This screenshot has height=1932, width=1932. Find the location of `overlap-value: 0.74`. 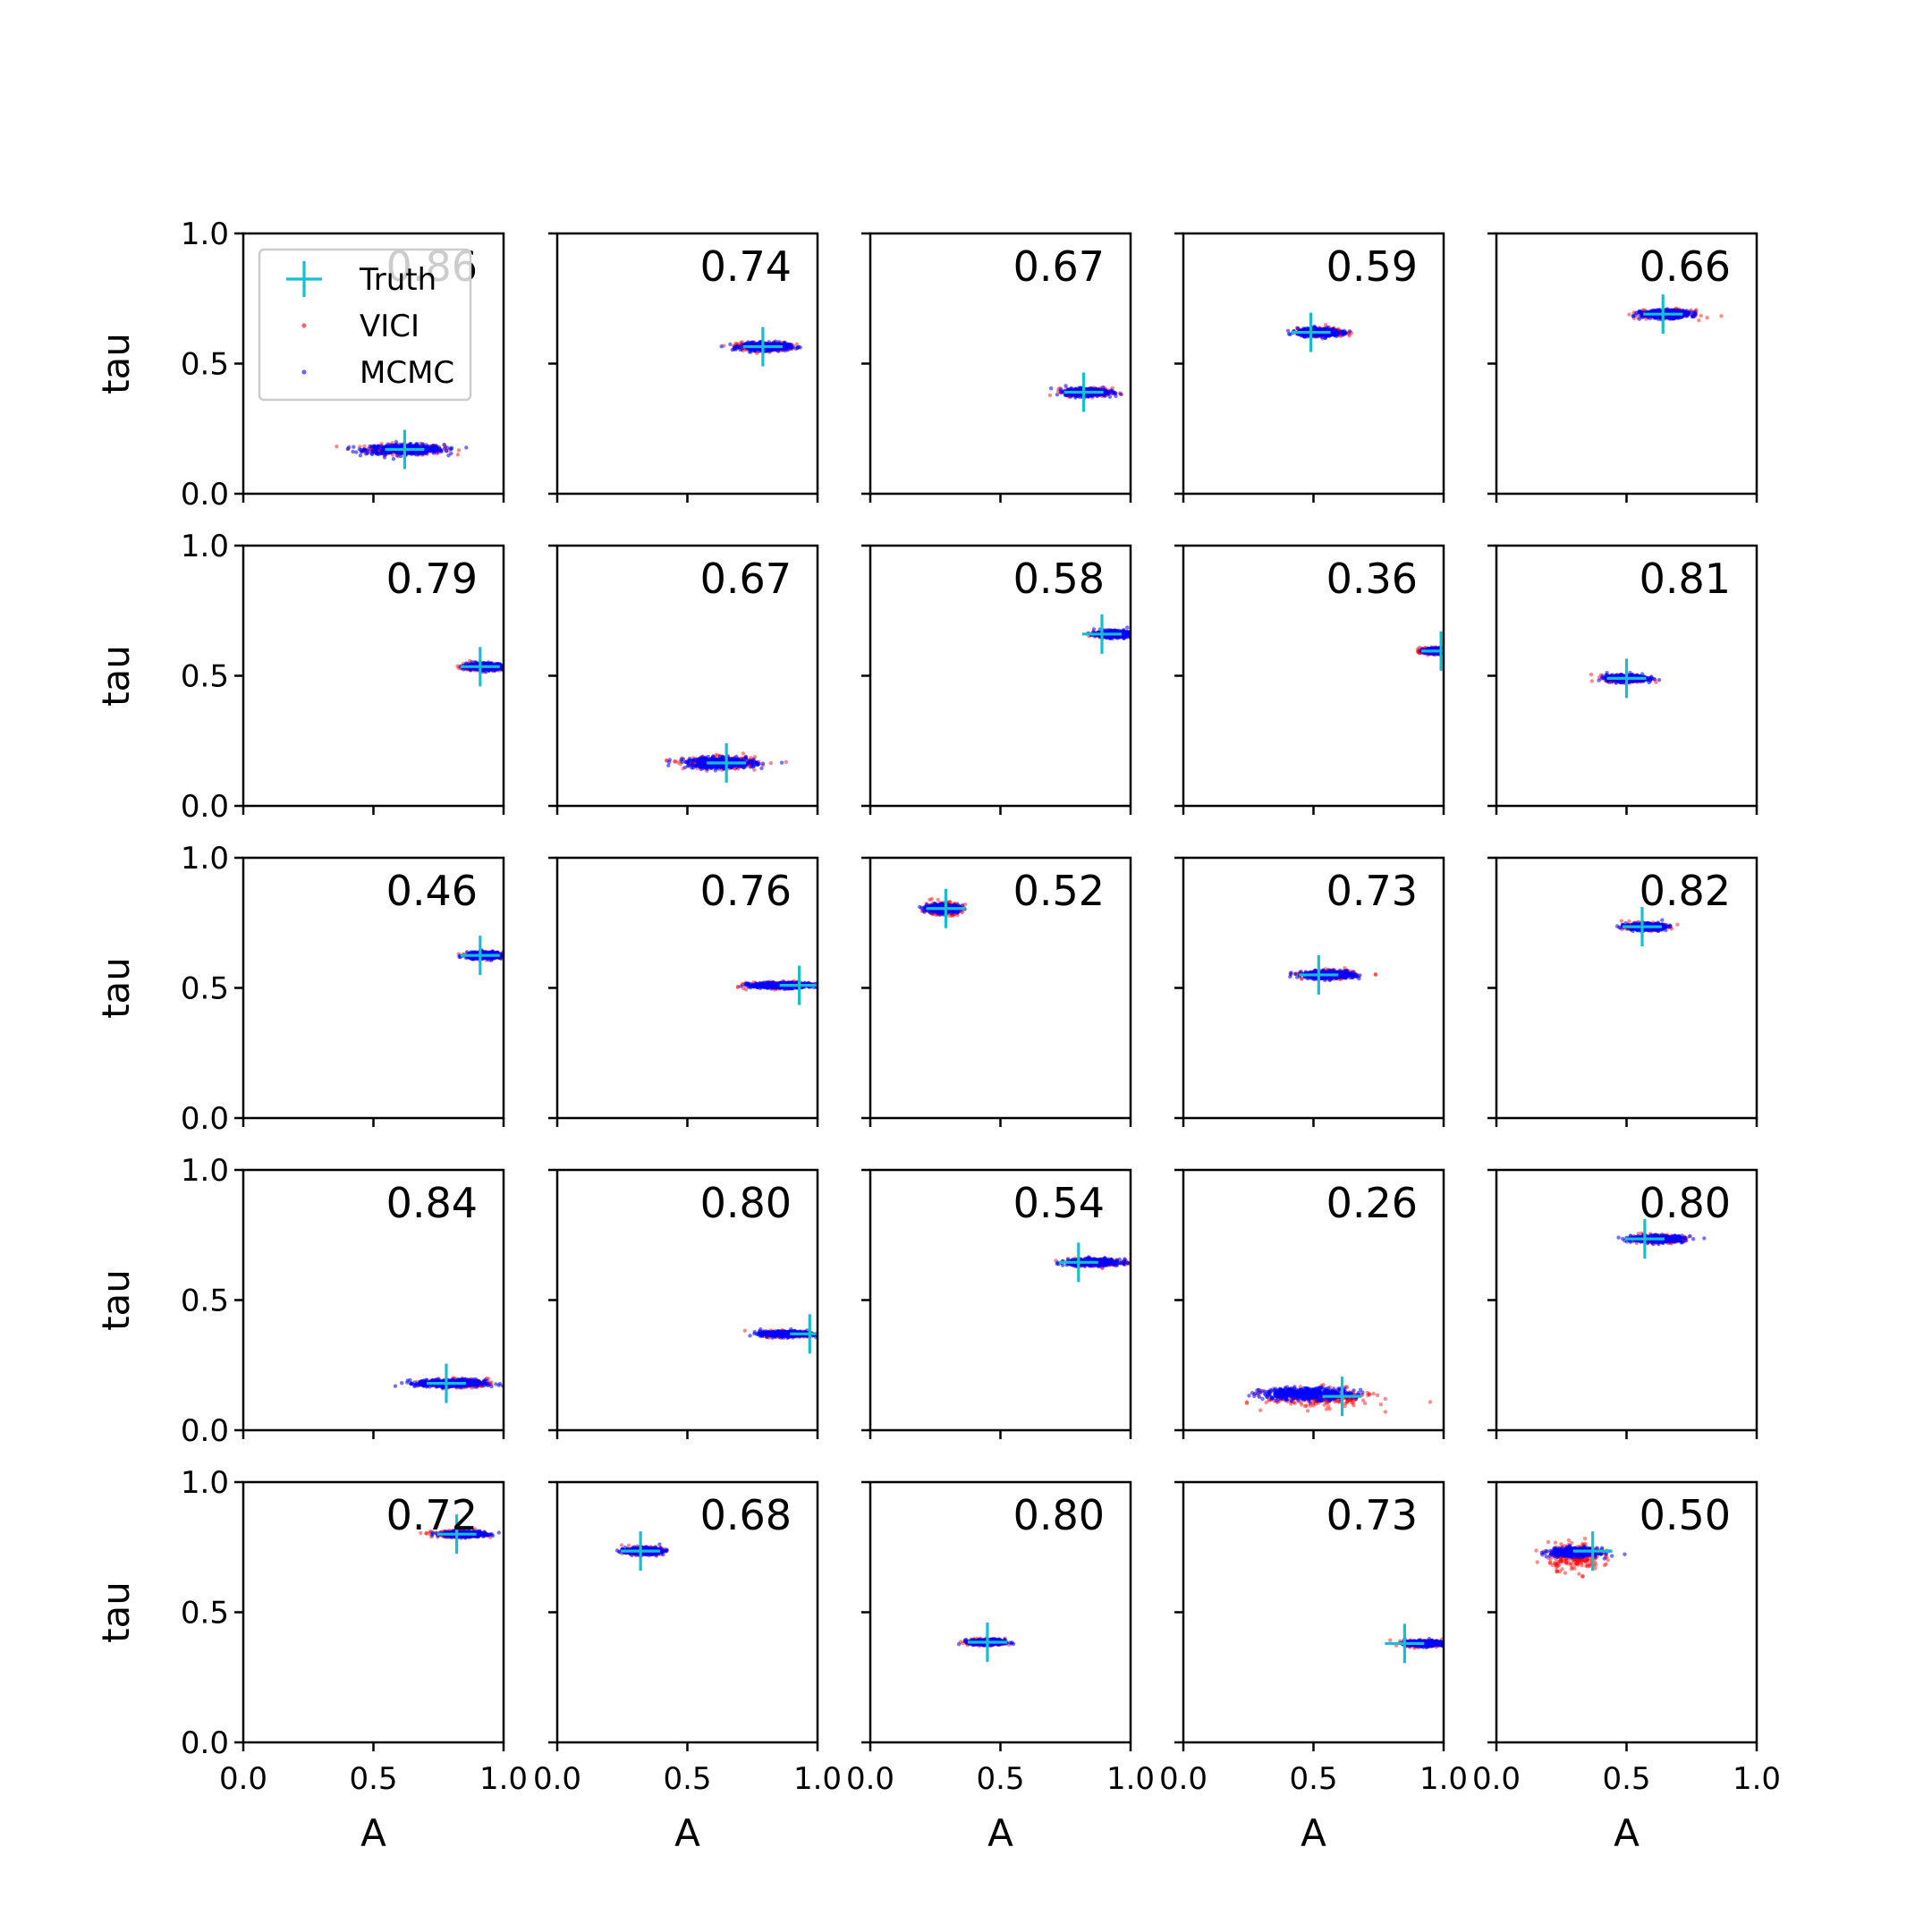

overlap-value: 0.74 is located at coordinates (746, 266).